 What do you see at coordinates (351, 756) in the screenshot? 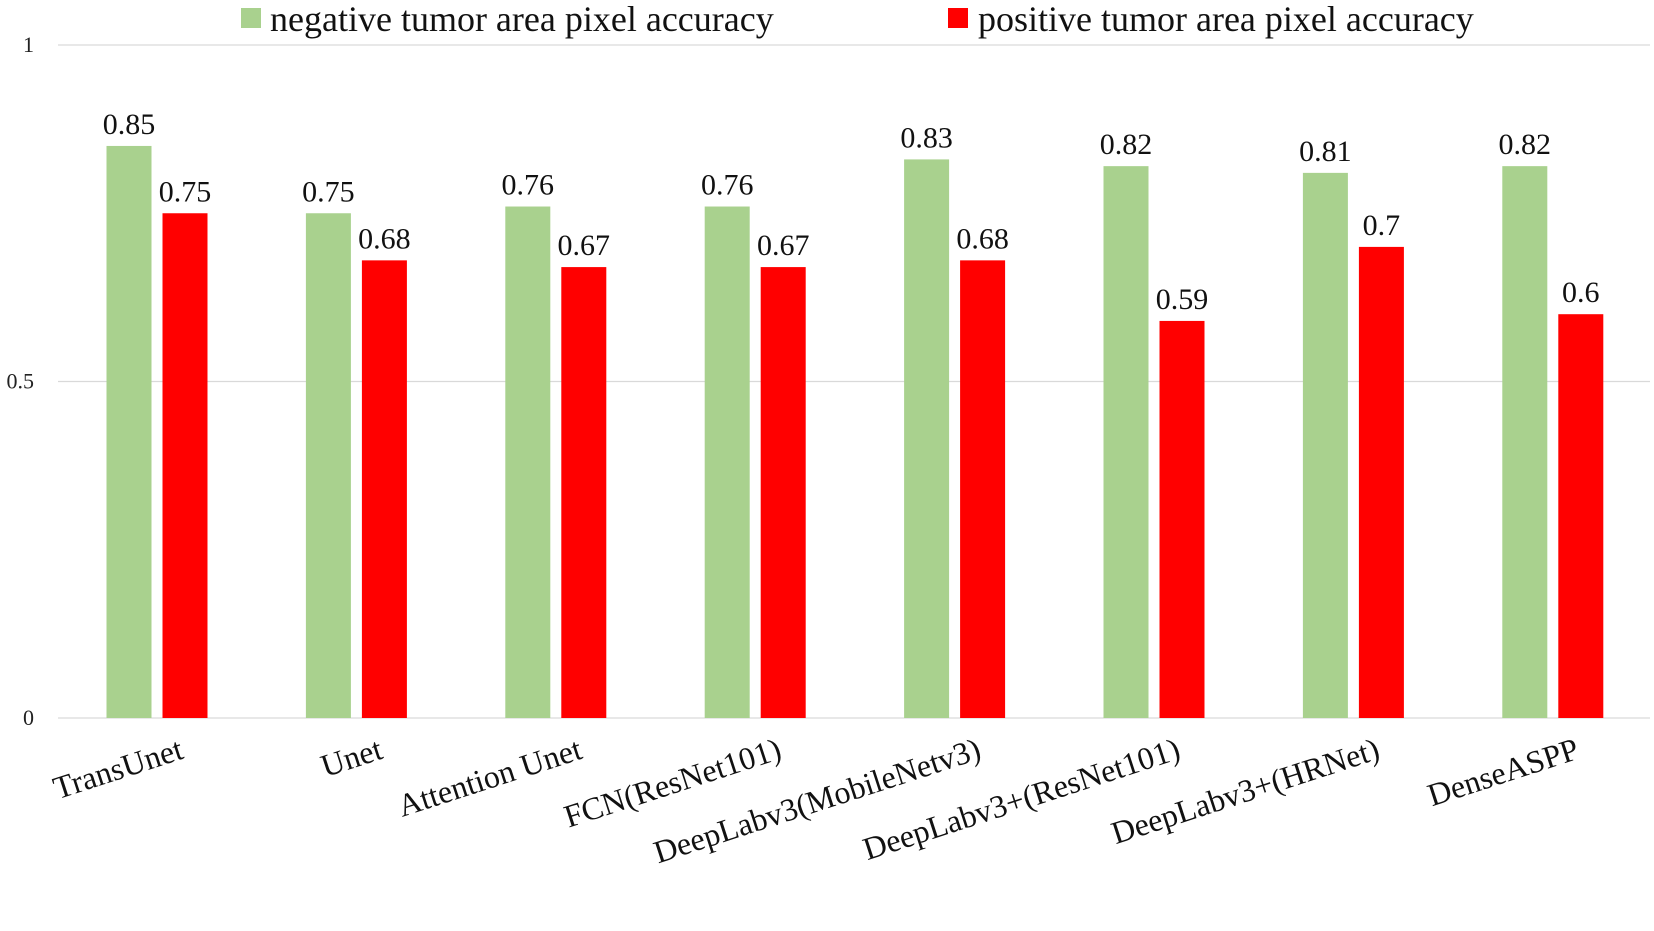
I see `x-tick-label: Unet` at bounding box center [351, 756].